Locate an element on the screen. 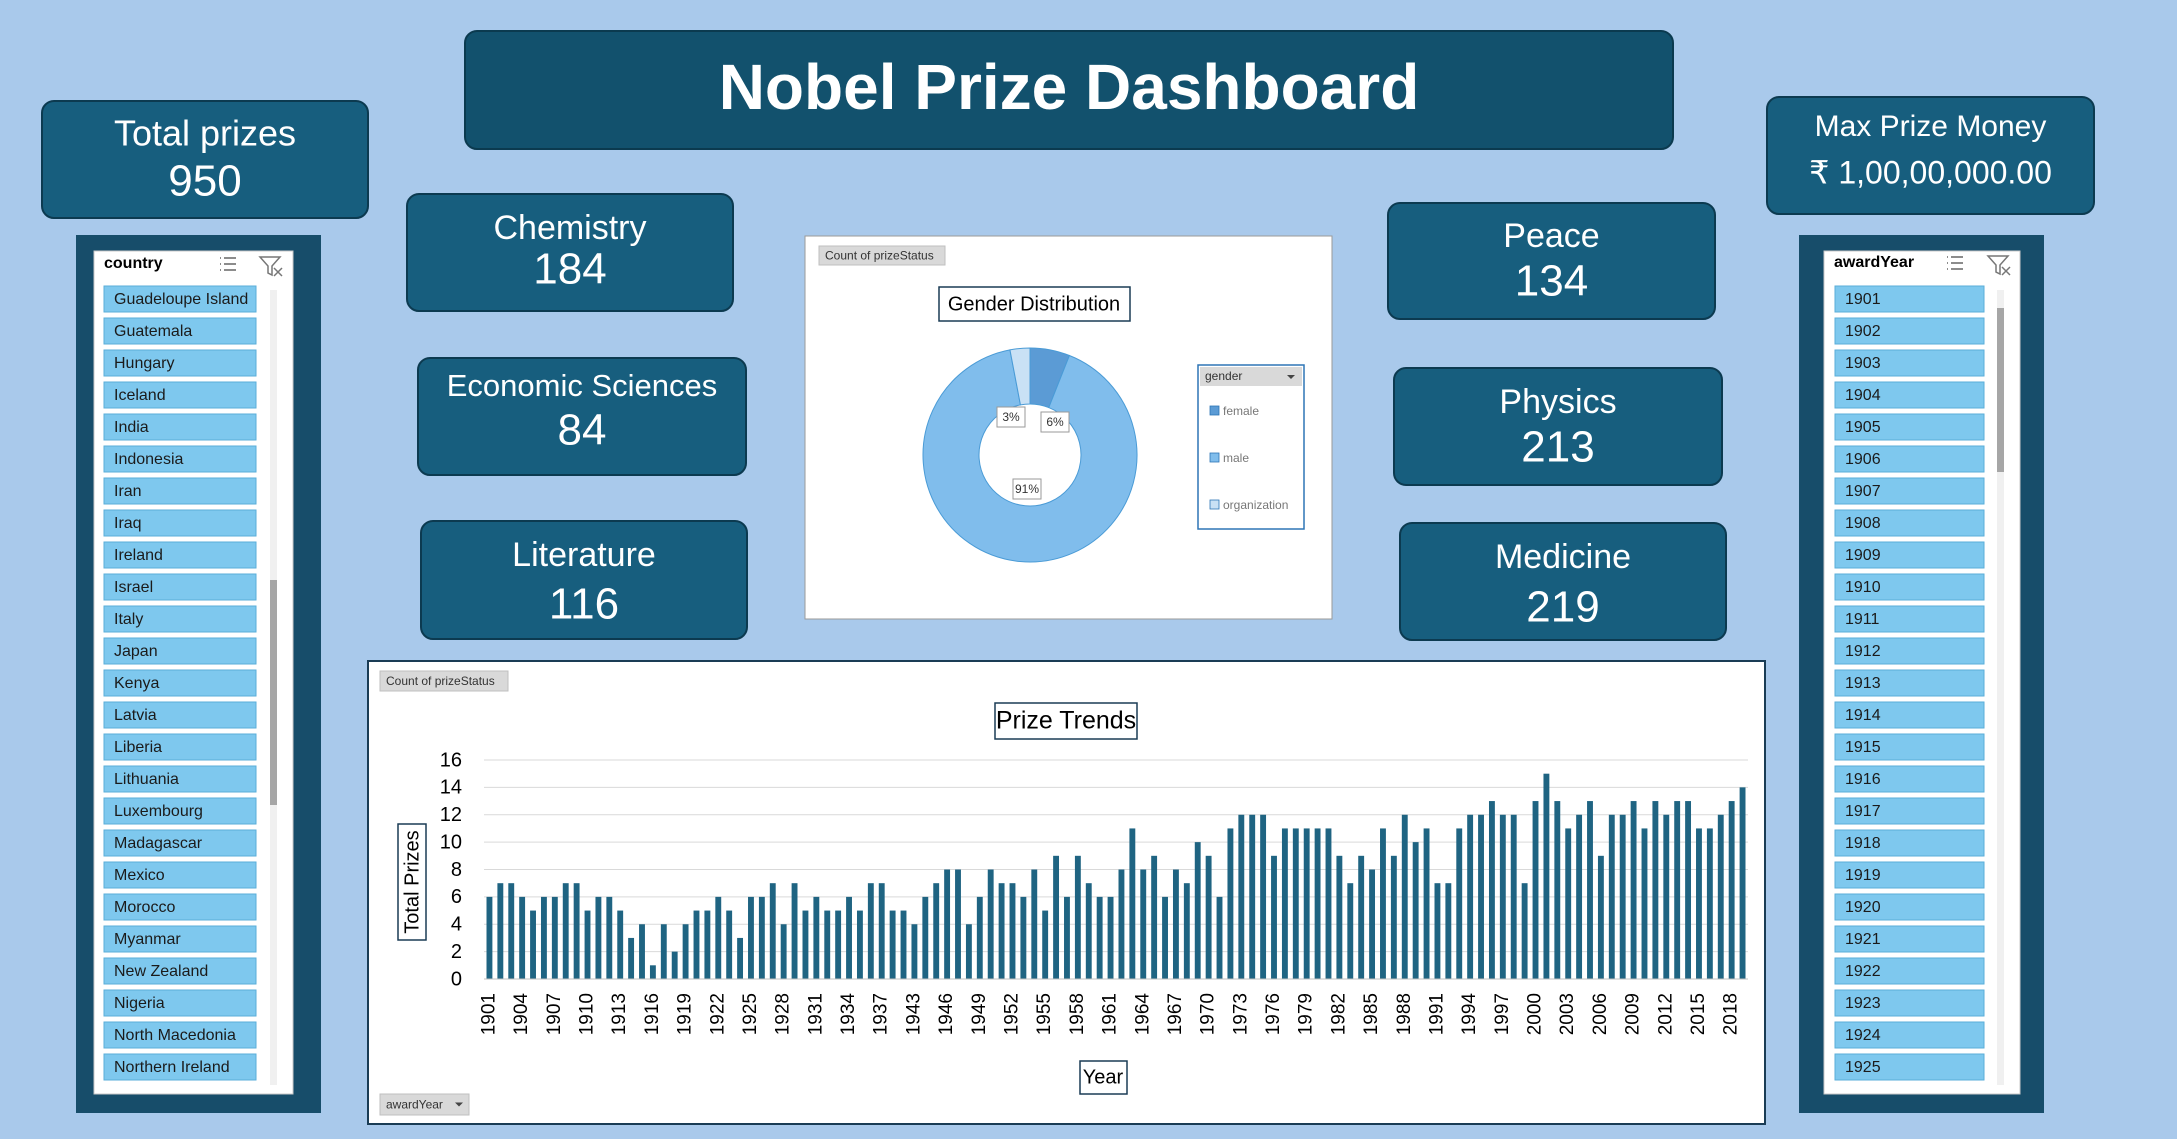  slicer-item-label: 1916 is located at coordinates (1863, 779).